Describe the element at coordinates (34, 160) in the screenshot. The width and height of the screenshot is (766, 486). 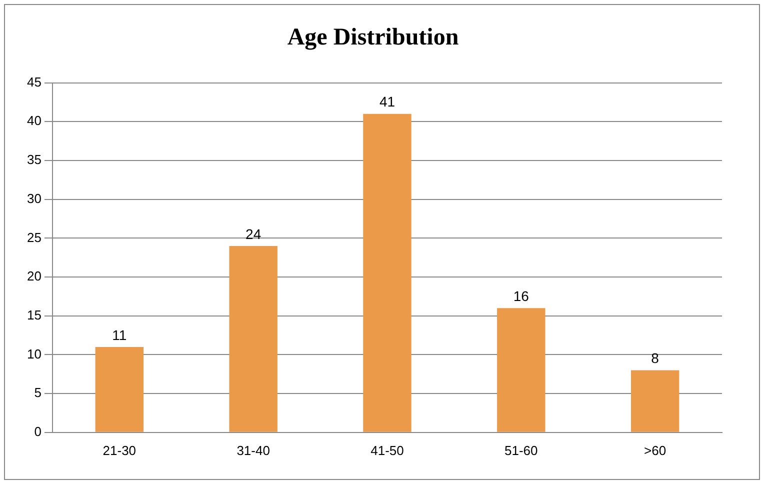
I see `y-tick-label: 35` at that location.